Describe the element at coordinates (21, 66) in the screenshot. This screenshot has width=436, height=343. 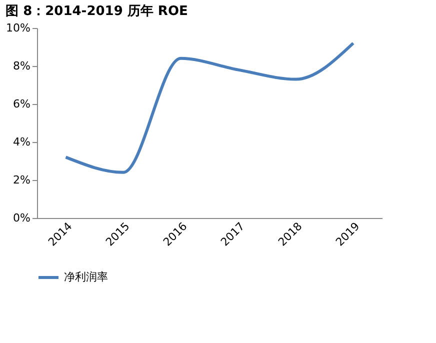
I see `y-tick-label: 8%` at that location.